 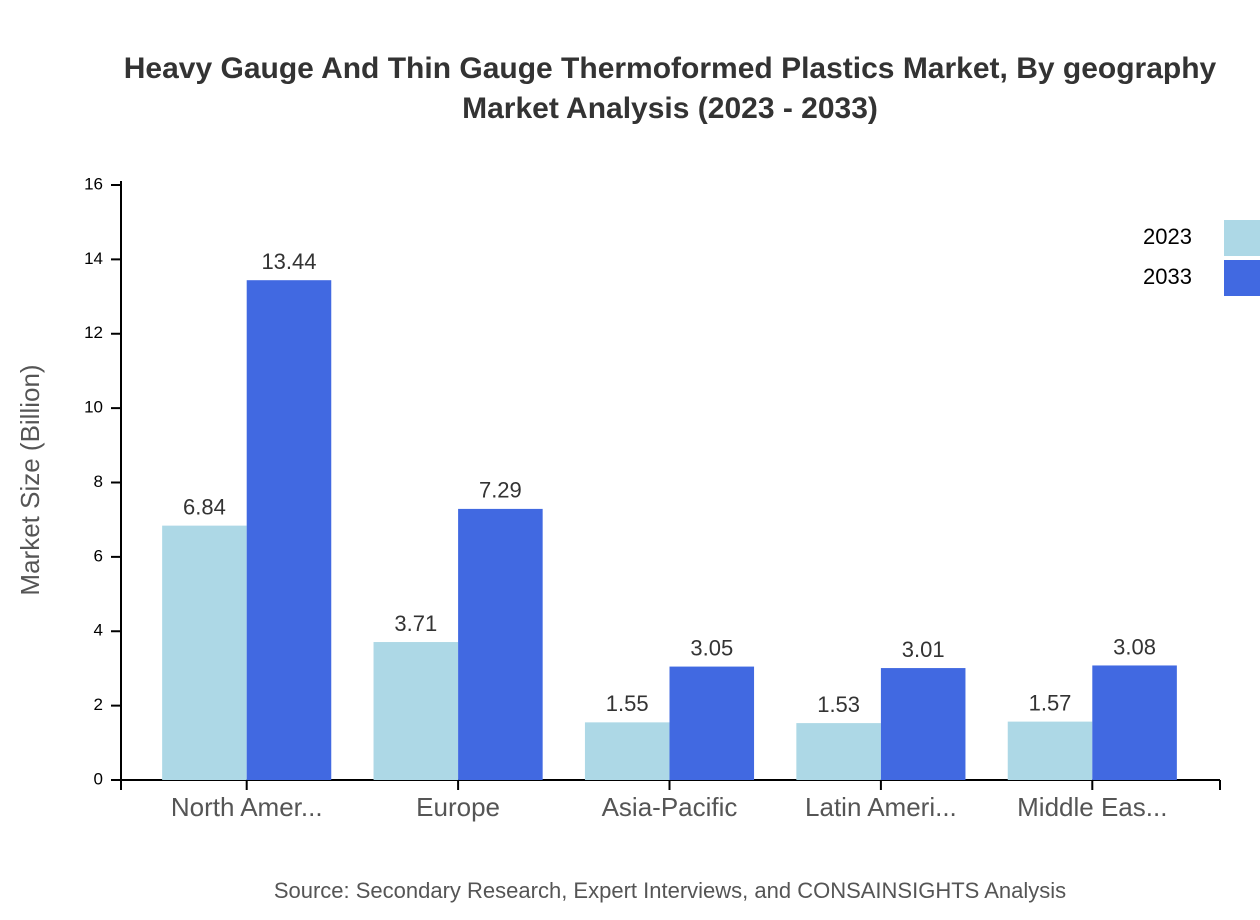 What do you see at coordinates (93, 332) in the screenshot?
I see `y-tick-label: 12` at bounding box center [93, 332].